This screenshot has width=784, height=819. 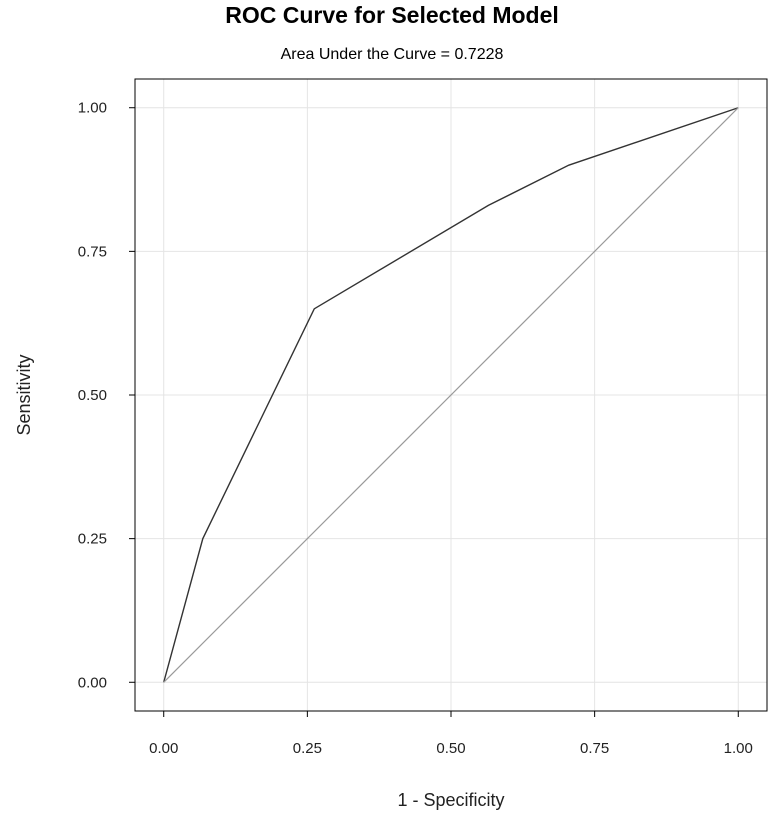 What do you see at coordinates (92, 539) in the screenshot?
I see `y-tick-label: 0.25` at bounding box center [92, 539].